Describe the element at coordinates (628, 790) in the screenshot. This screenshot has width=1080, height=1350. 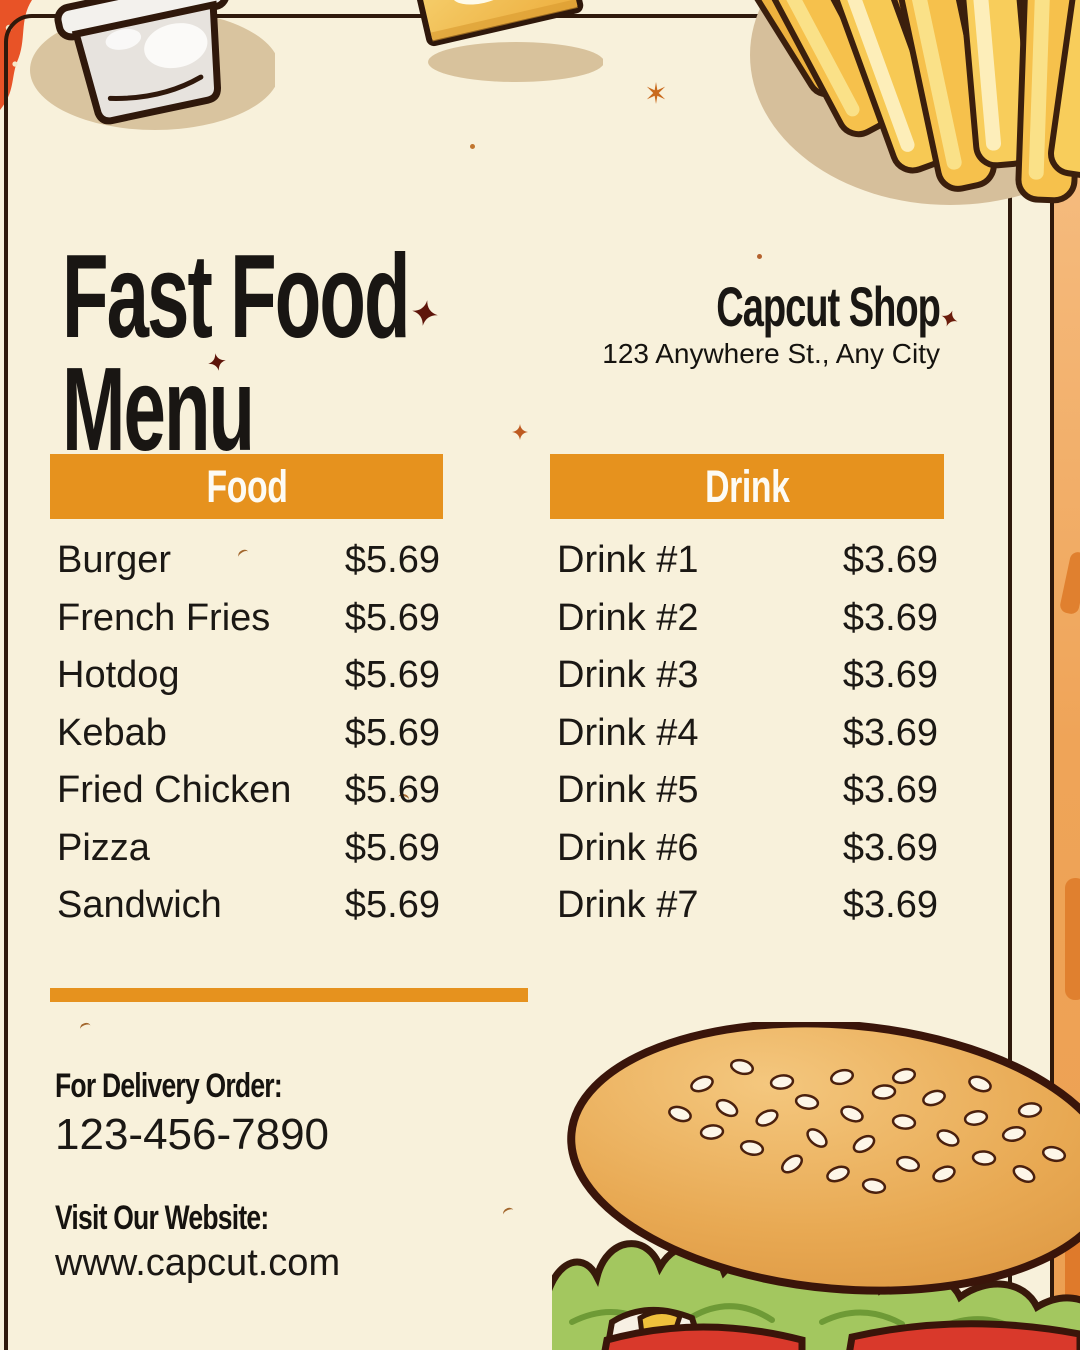
I see `item-name: Drink #5` at that location.